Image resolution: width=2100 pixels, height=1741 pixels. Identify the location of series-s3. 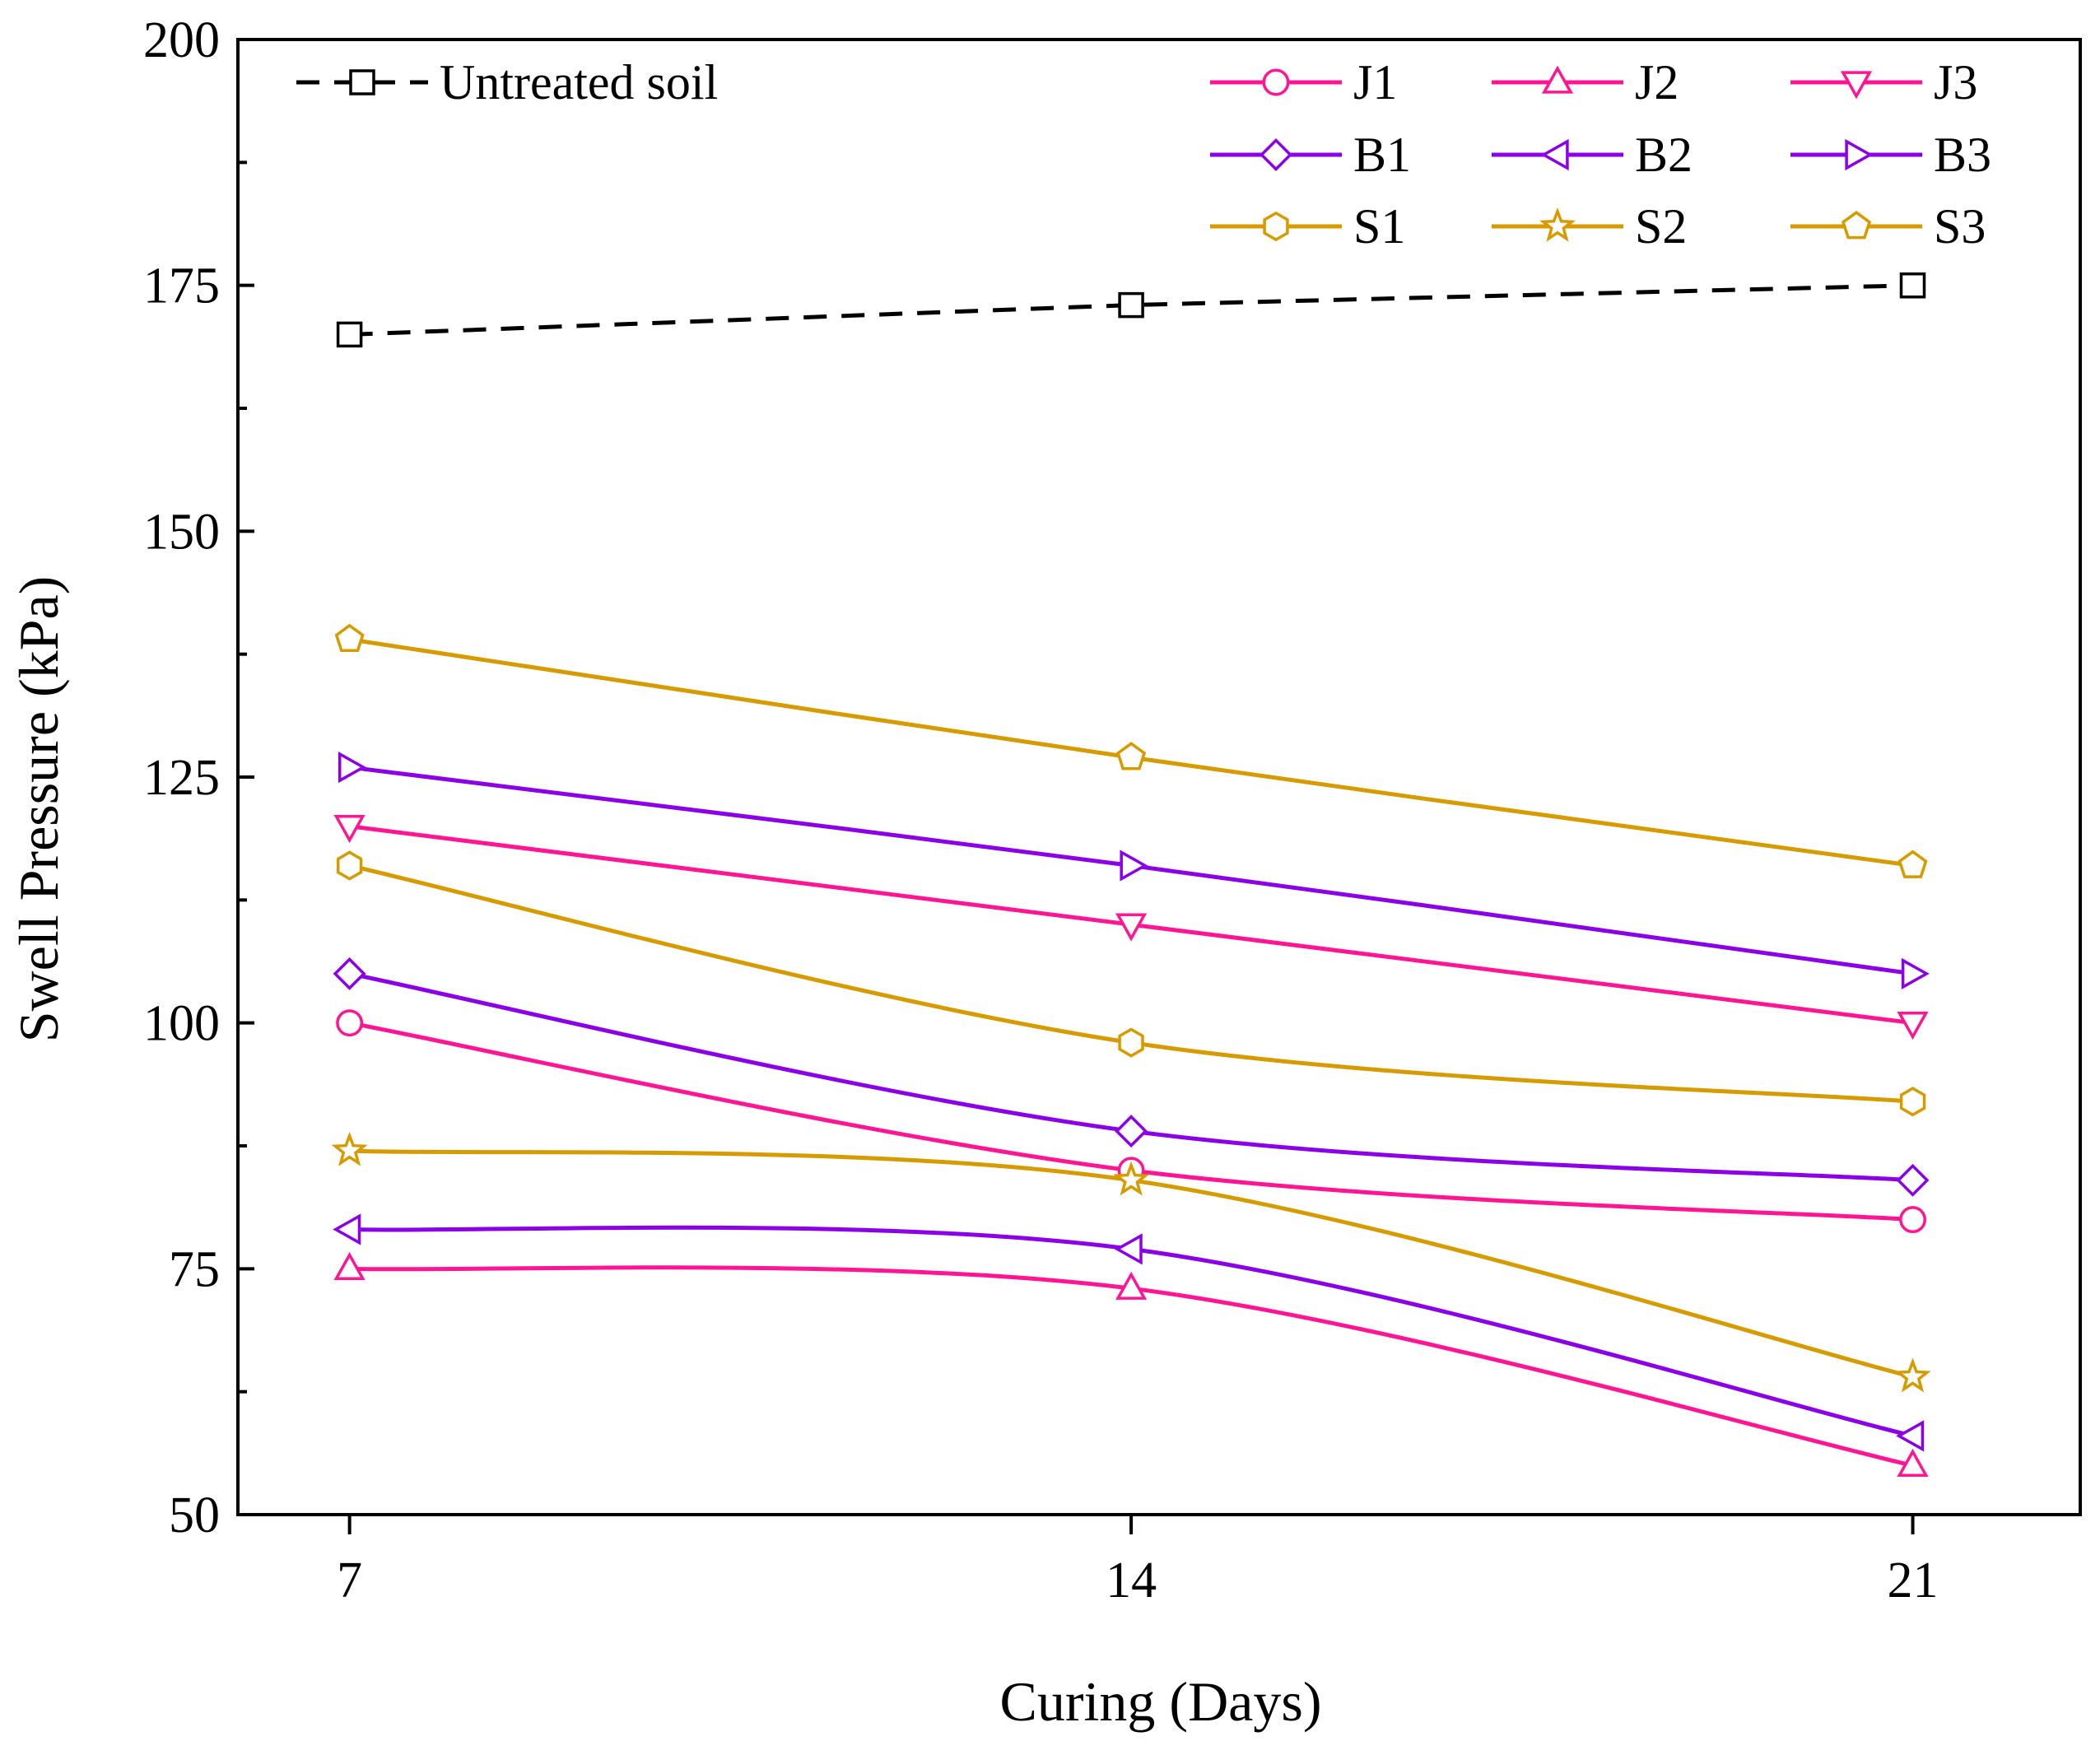
(1131, 750).